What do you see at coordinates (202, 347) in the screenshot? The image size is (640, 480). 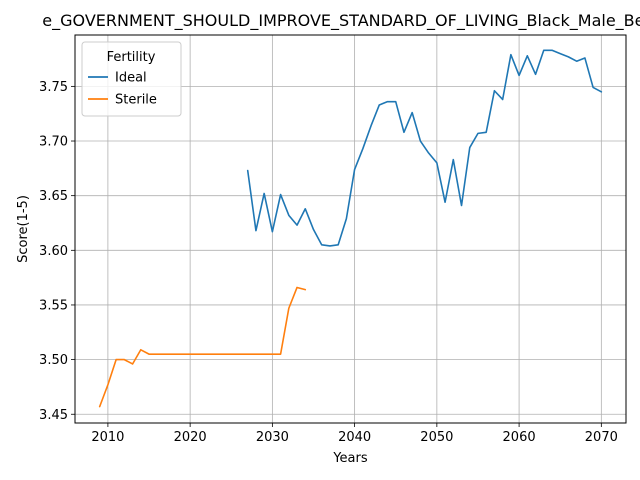 I see `series-line-sterile` at bounding box center [202, 347].